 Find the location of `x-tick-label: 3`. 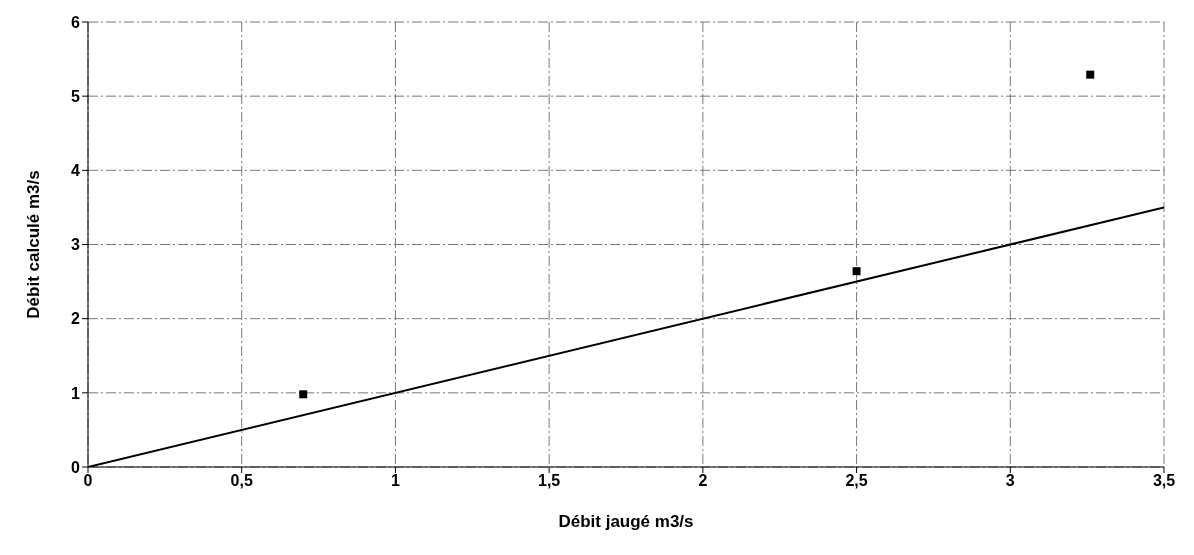

x-tick-label: 3 is located at coordinates (1010, 481).